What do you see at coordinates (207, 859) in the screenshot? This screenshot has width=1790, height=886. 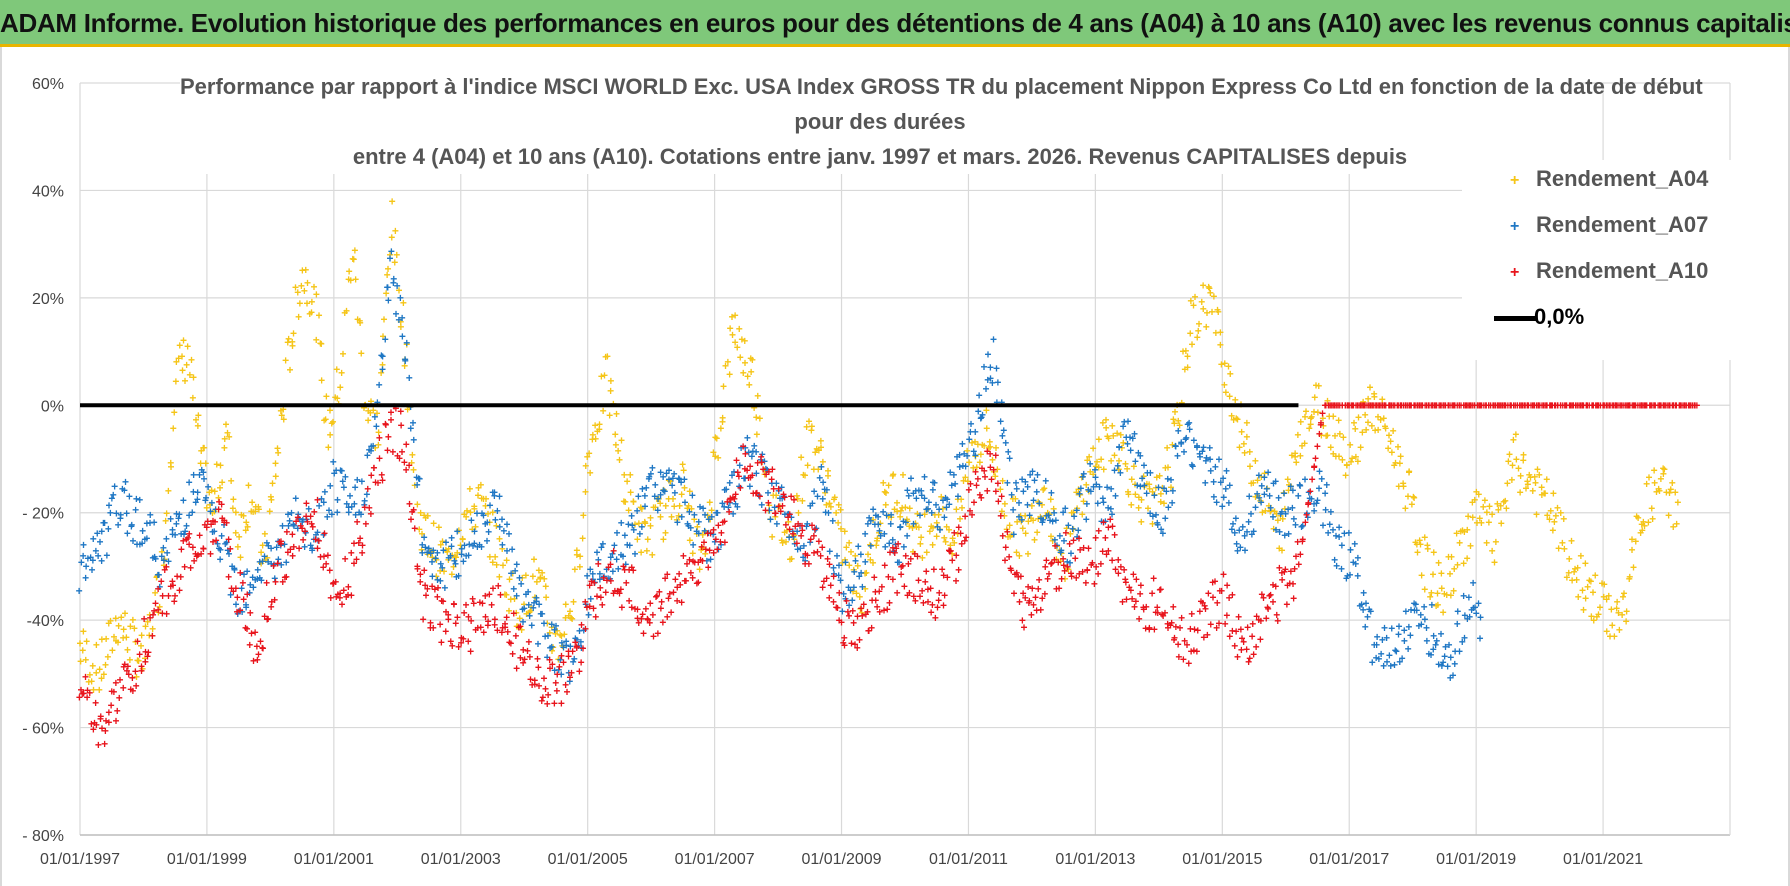 I see `x-tick-label: 01/01/1999` at bounding box center [207, 859].